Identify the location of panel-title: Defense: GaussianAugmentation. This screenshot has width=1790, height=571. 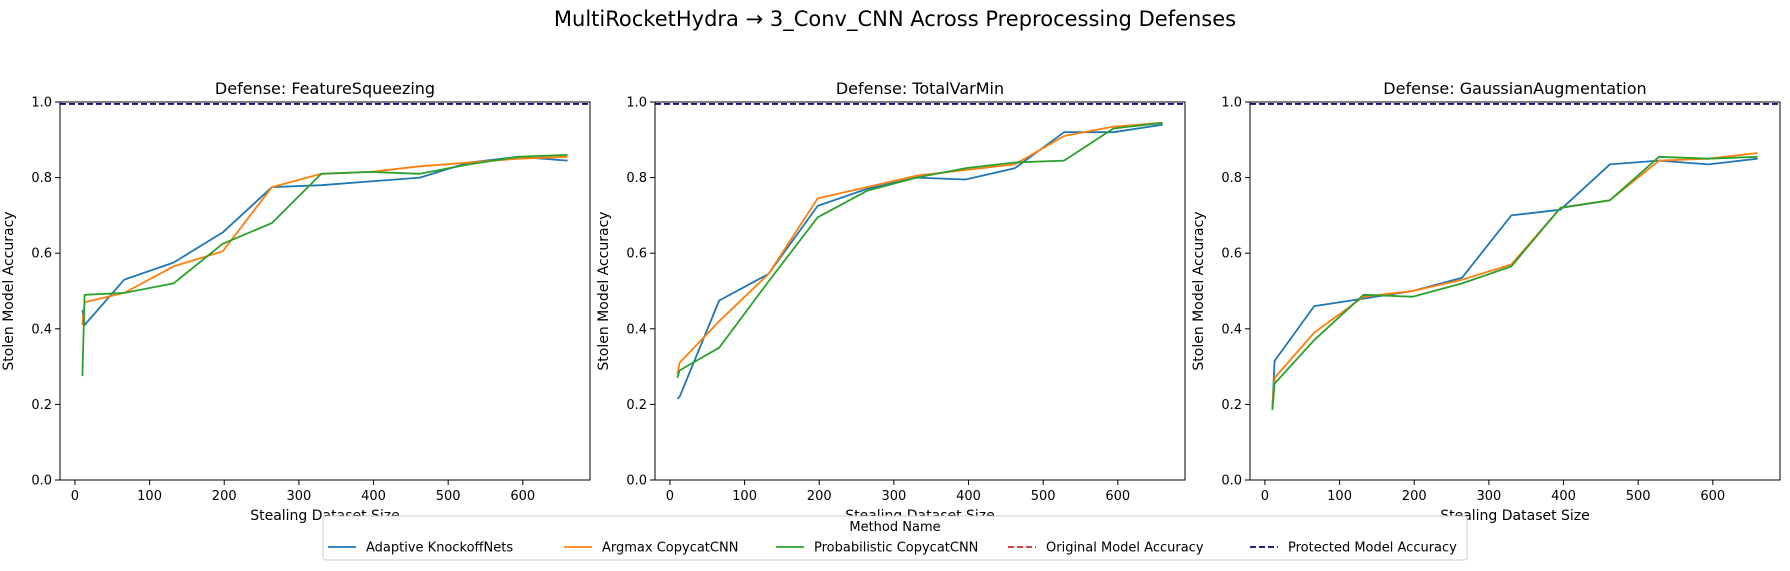
(1514, 88).